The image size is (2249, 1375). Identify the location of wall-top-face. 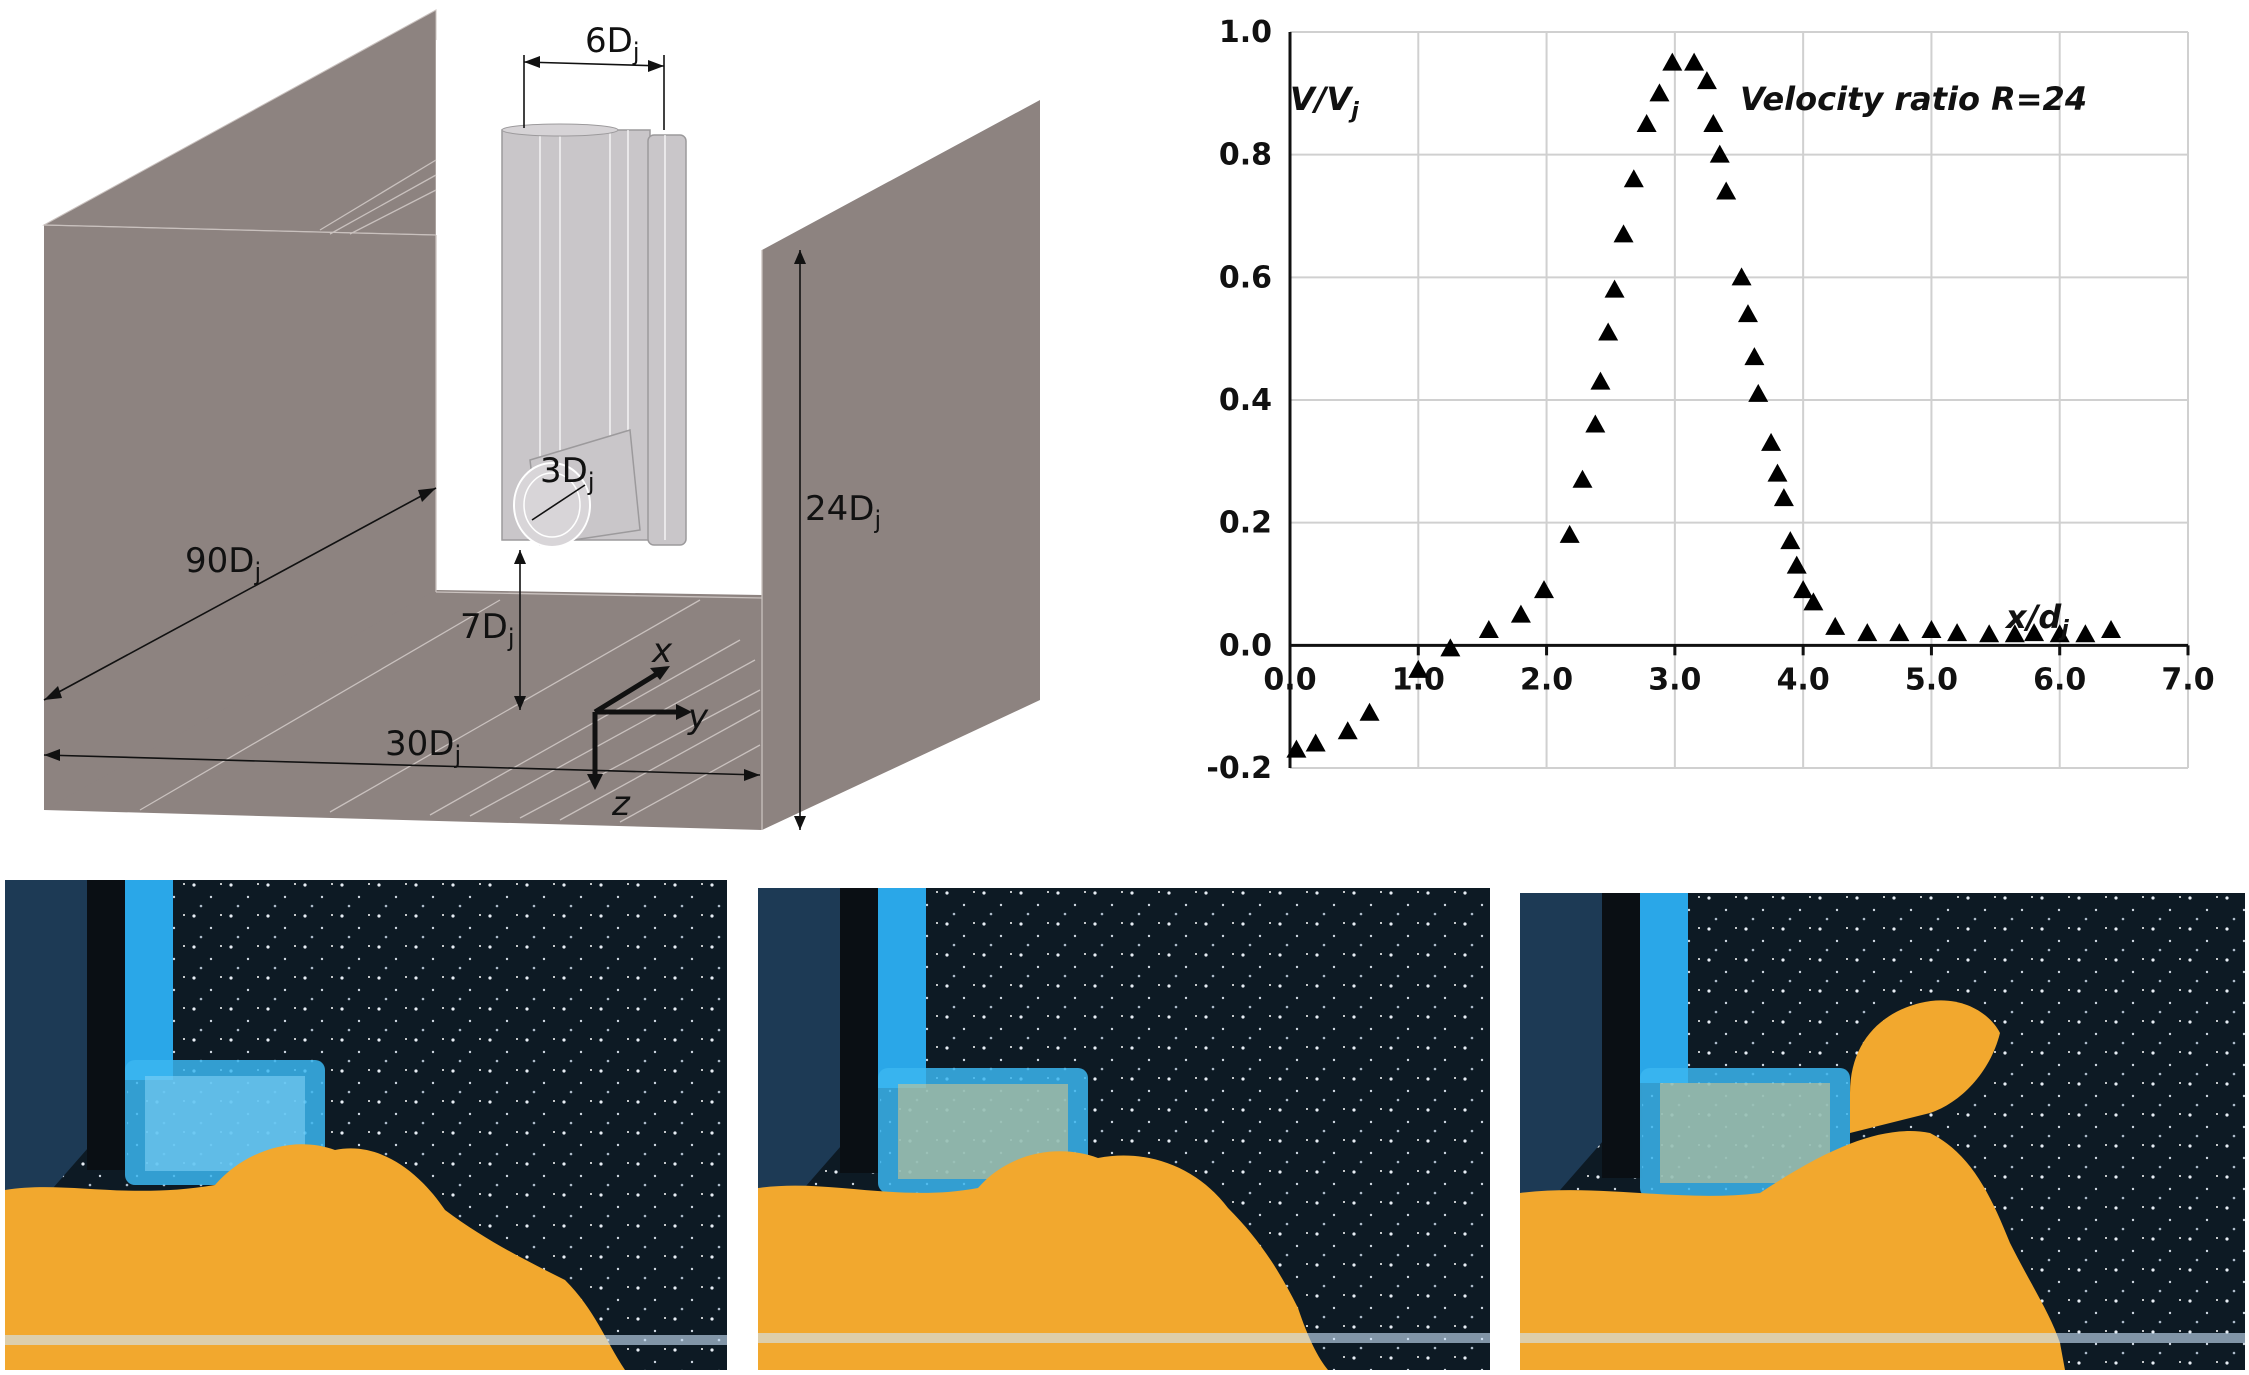
(239, 122).